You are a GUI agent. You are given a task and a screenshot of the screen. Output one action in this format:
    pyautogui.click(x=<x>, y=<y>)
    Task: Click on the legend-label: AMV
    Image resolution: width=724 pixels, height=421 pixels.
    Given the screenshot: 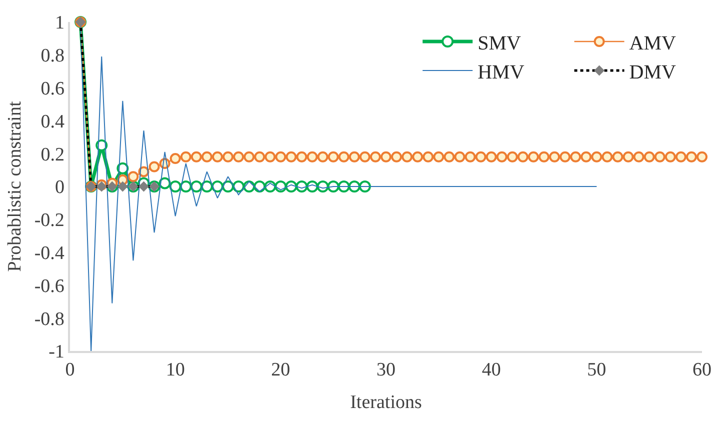 What is the action you would take?
    pyautogui.click(x=653, y=43)
    